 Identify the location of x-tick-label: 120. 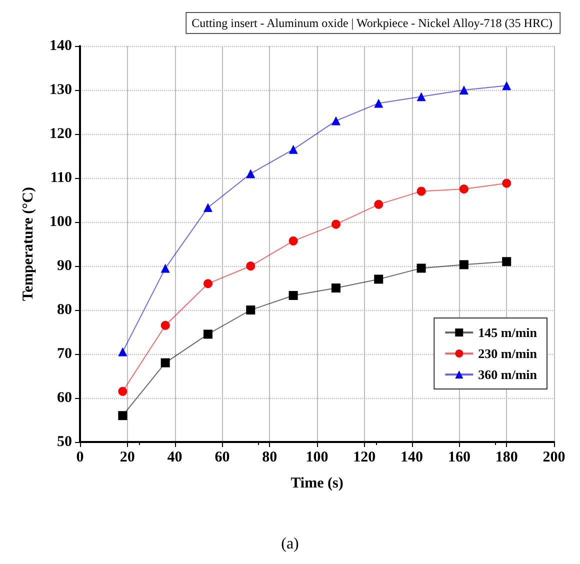
(364, 458).